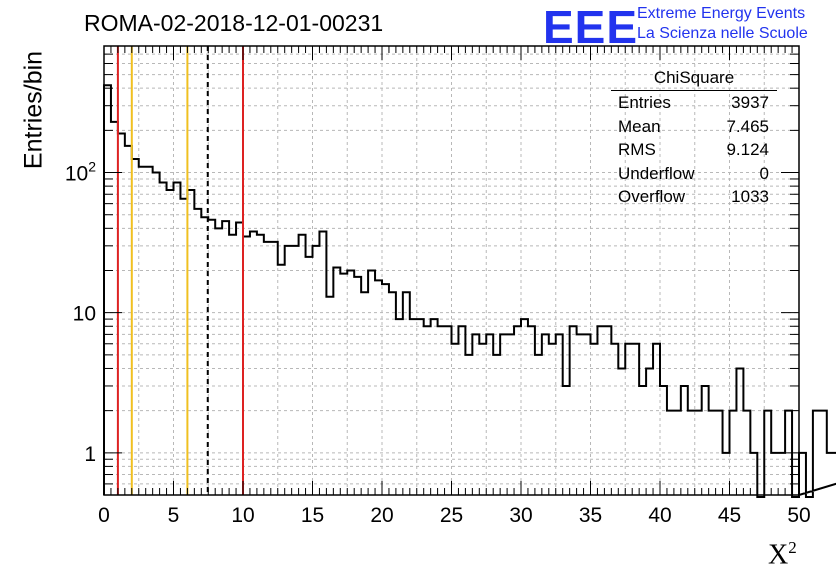 This screenshot has height=572, width=836. Describe the element at coordinates (90, 454) in the screenshot. I see `y-tick-label: 1` at that location.